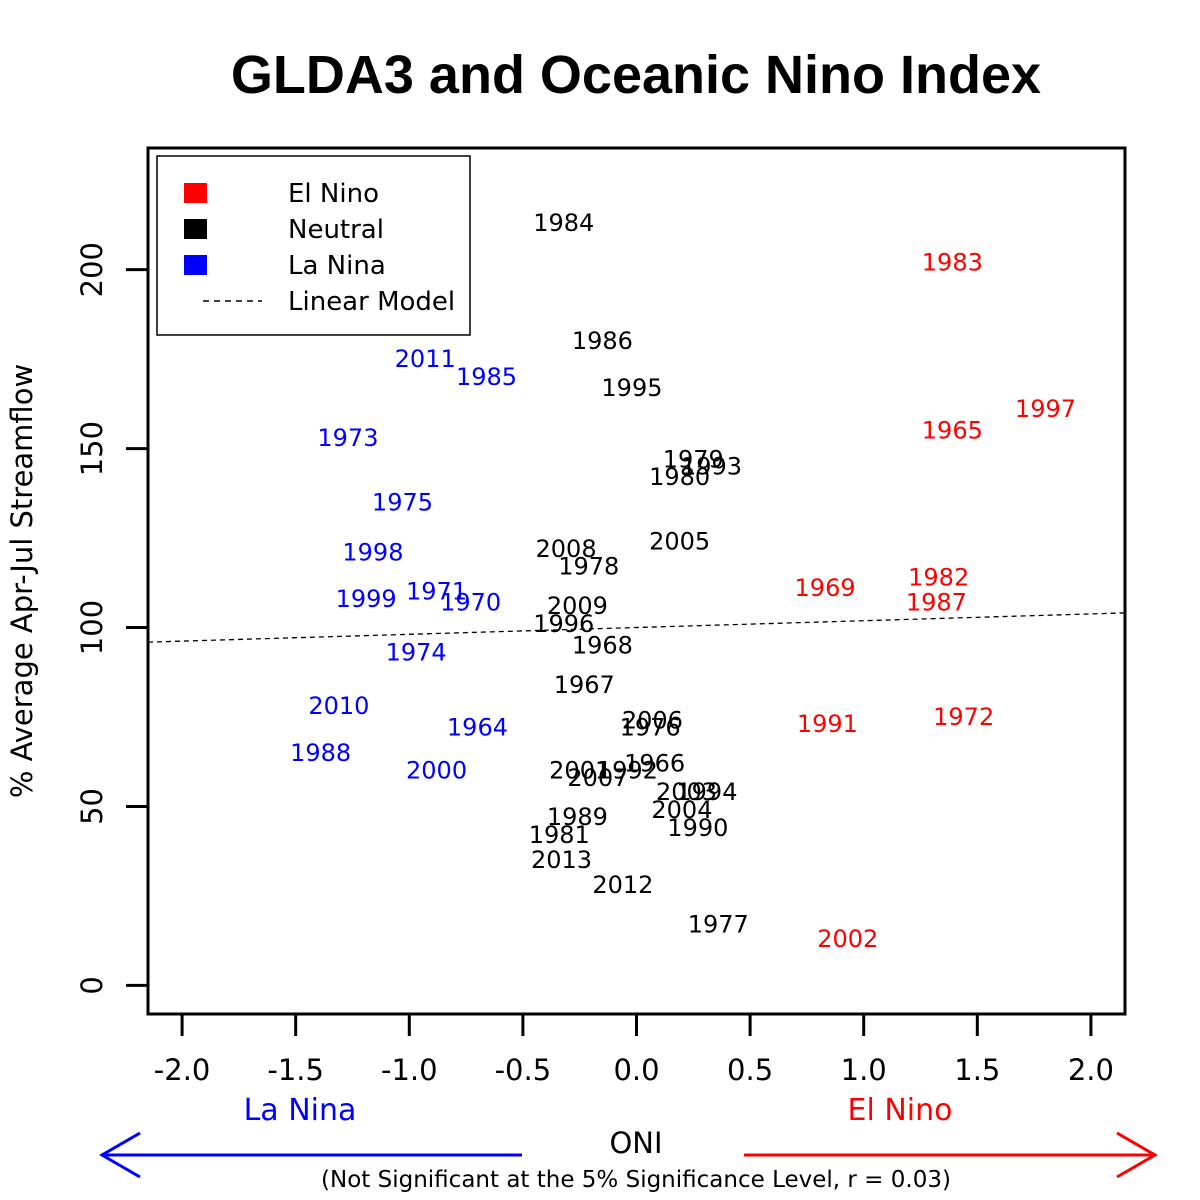  I want to click on y-tick-label: 150, so click(92, 448).